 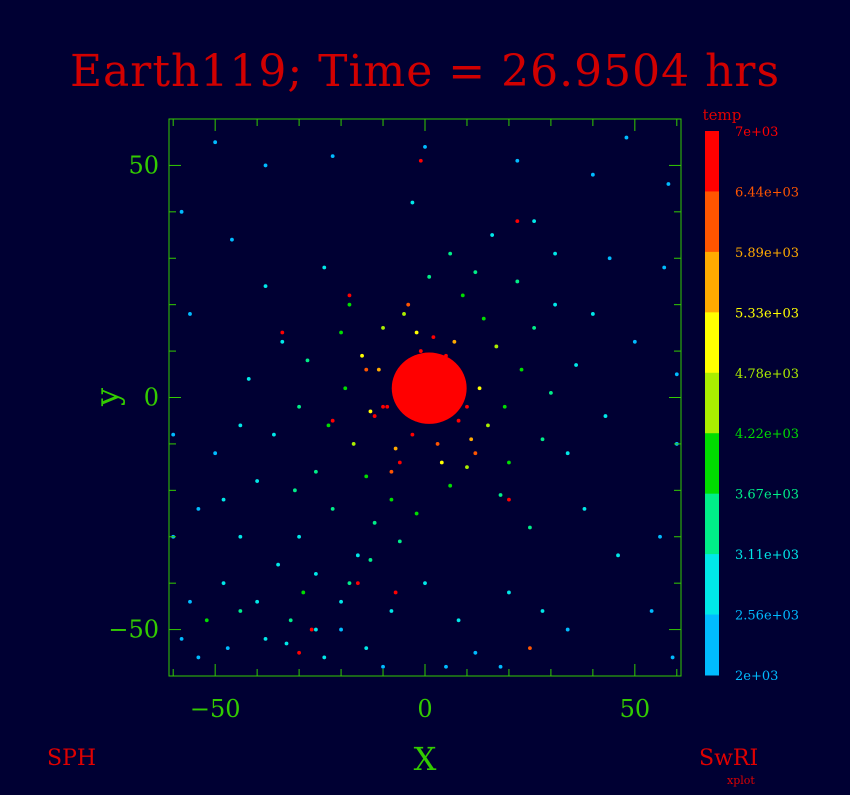 What do you see at coordinates (767, 313) in the screenshot?
I see `colorbar-tick-label: 5.33e+03` at bounding box center [767, 313].